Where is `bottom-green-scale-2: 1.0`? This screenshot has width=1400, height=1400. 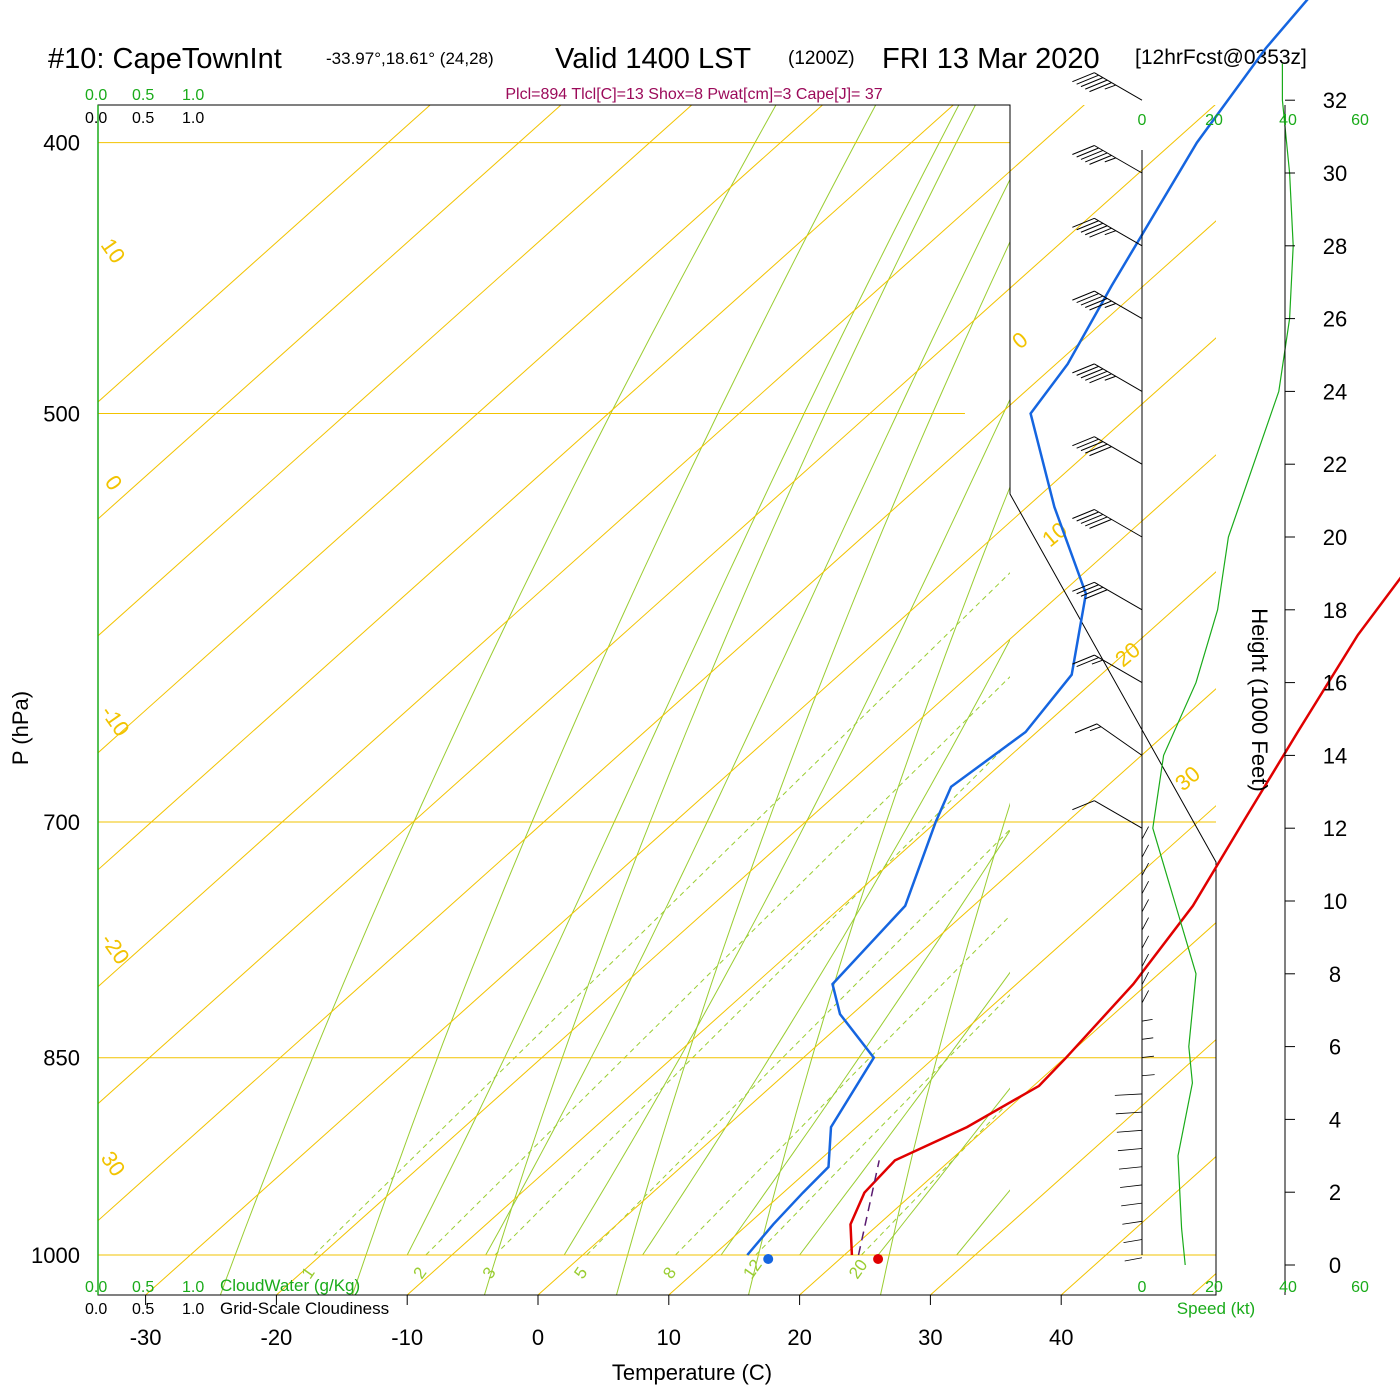 bottom-green-scale-2: 1.0 is located at coordinates (193, 1287).